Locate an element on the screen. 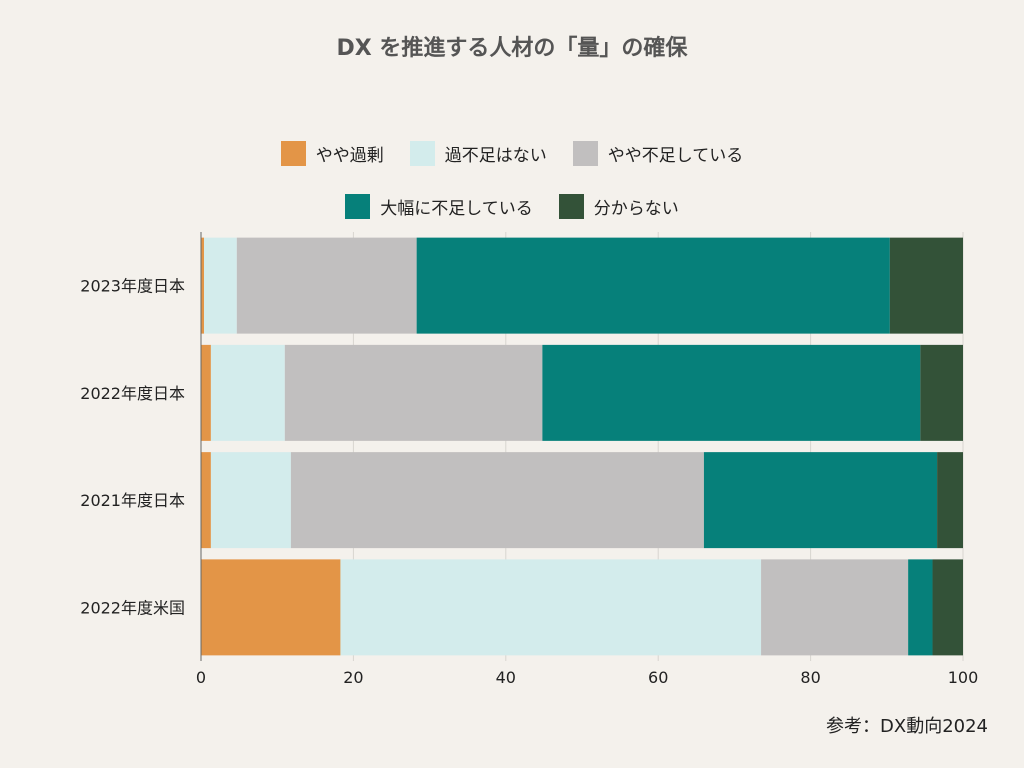 The image size is (1024, 768). legend-label: 分からない is located at coordinates (636, 209).